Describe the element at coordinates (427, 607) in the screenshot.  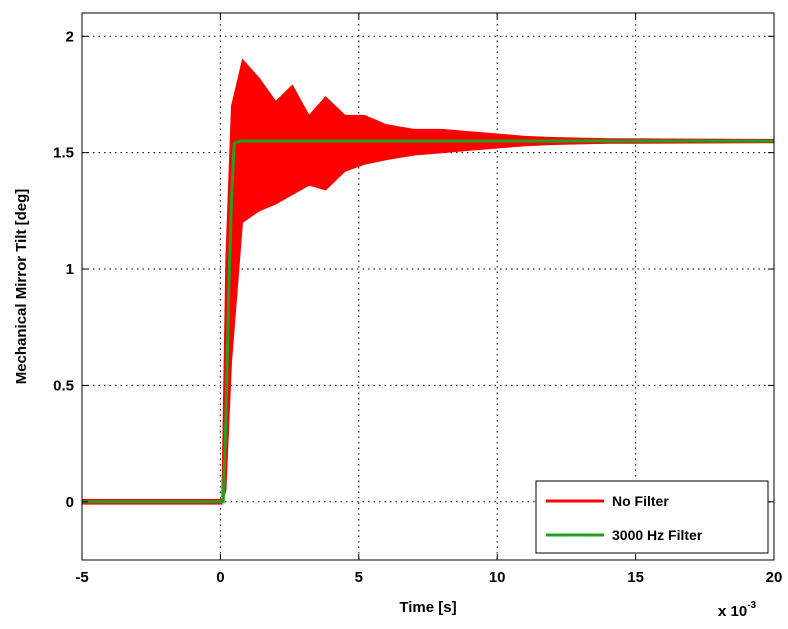
I see `x-axis-label: Time [s]` at that location.